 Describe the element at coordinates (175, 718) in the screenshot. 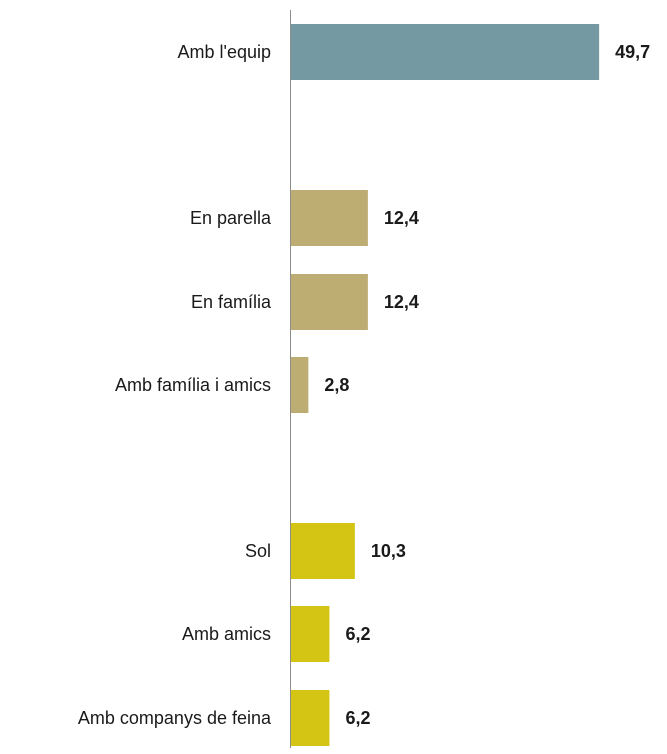

I see `category-label: Amb companys de feina` at that location.